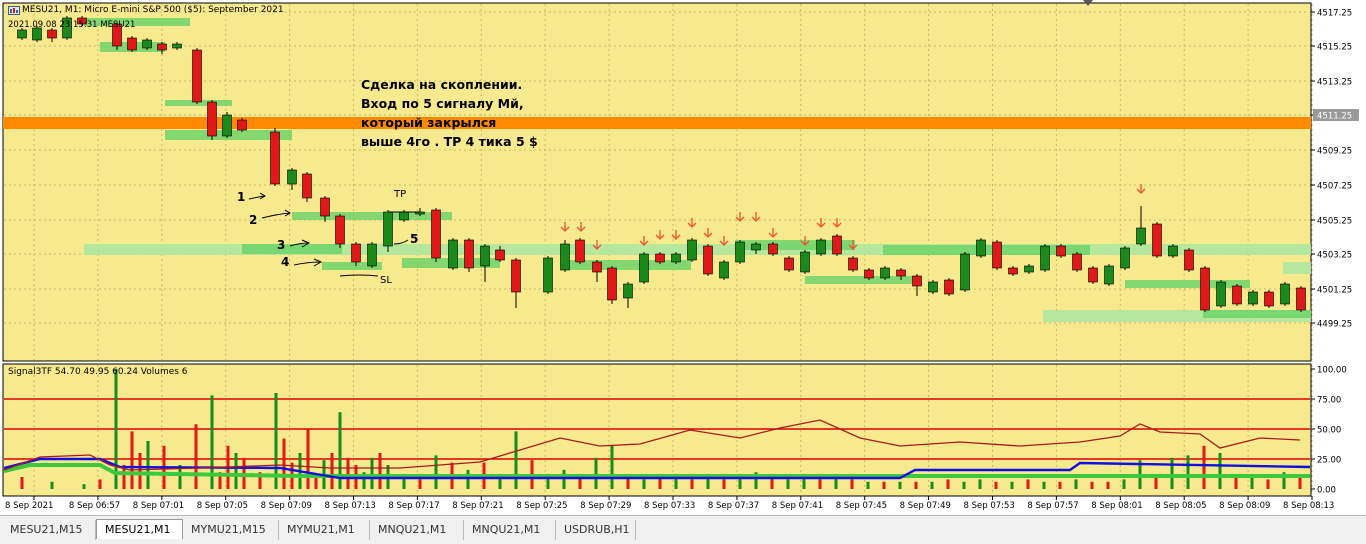 This screenshot has width=1366, height=544. What do you see at coordinates (442, 103) in the screenshot?
I see `annotation-line: Вход по 5 сигналу Мй,` at bounding box center [442, 103].